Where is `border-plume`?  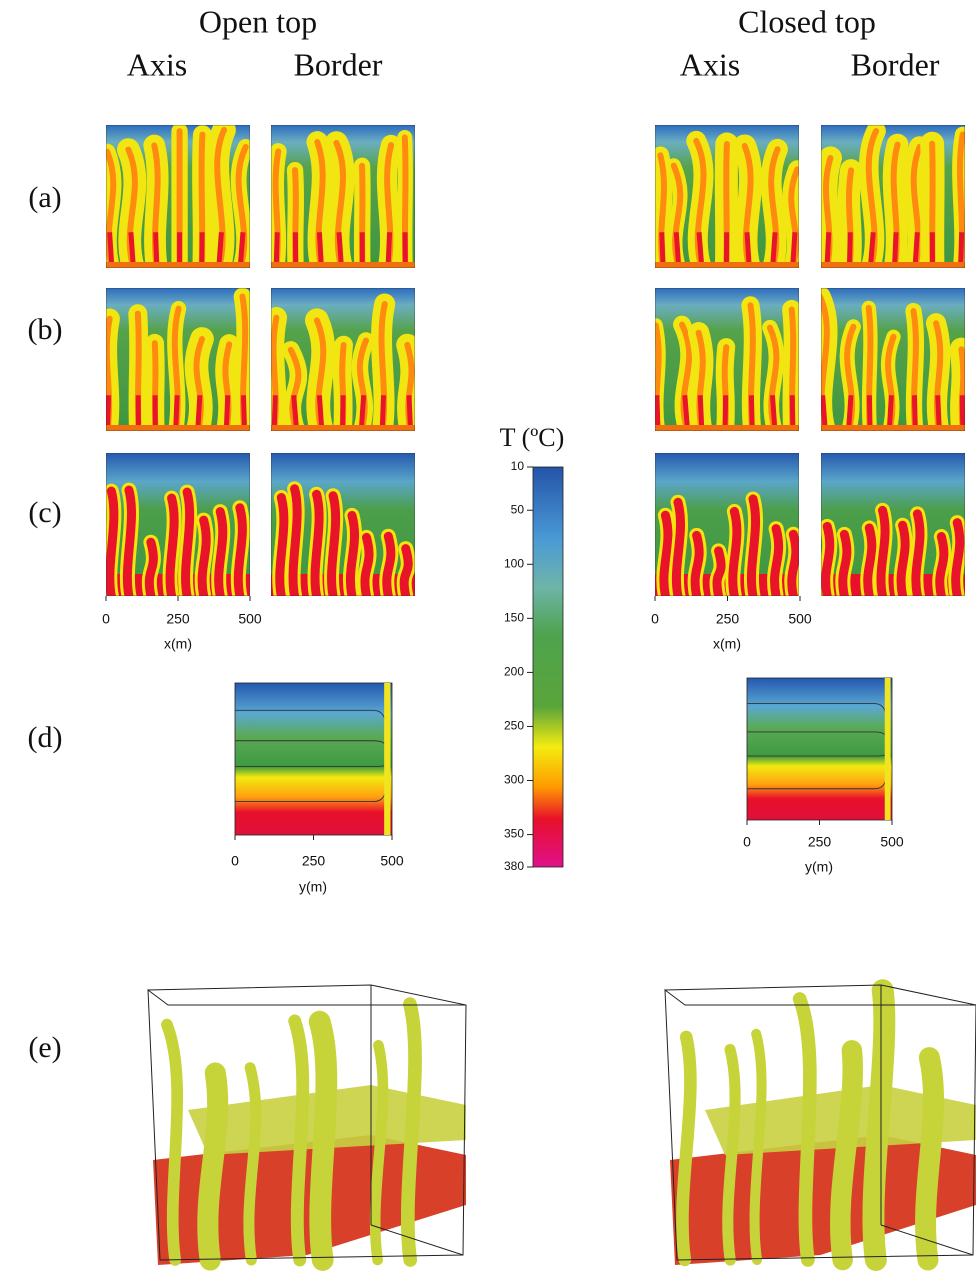
border-plume is located at coordinates (387, 759).